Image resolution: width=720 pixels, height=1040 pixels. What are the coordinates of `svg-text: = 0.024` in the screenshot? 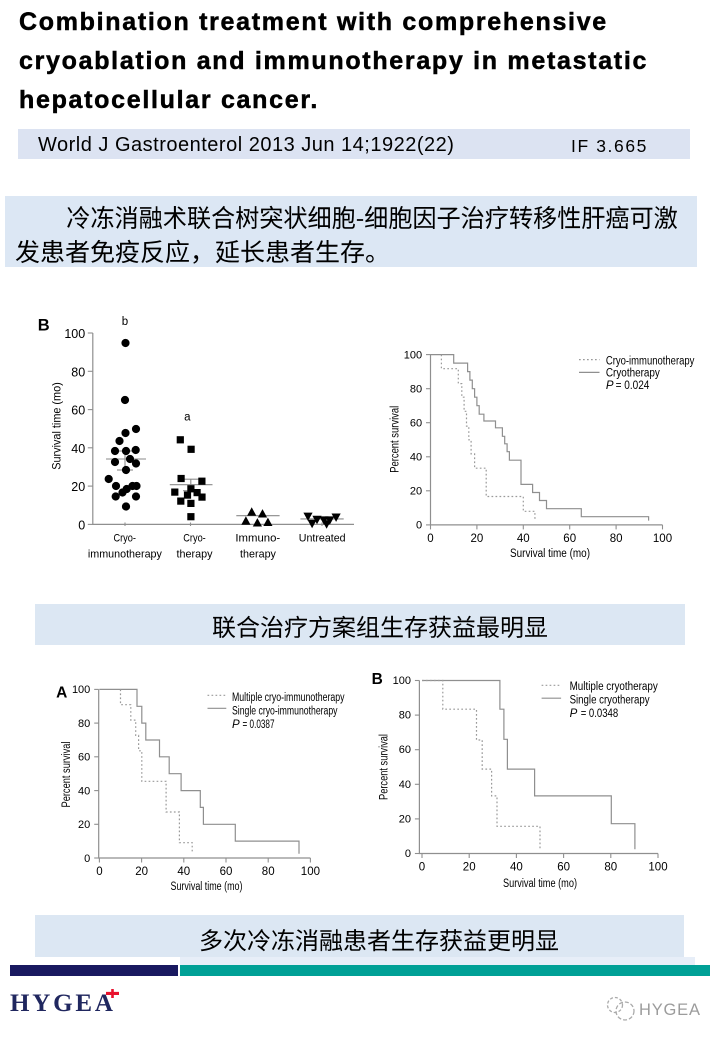 It's located at (633, 386).